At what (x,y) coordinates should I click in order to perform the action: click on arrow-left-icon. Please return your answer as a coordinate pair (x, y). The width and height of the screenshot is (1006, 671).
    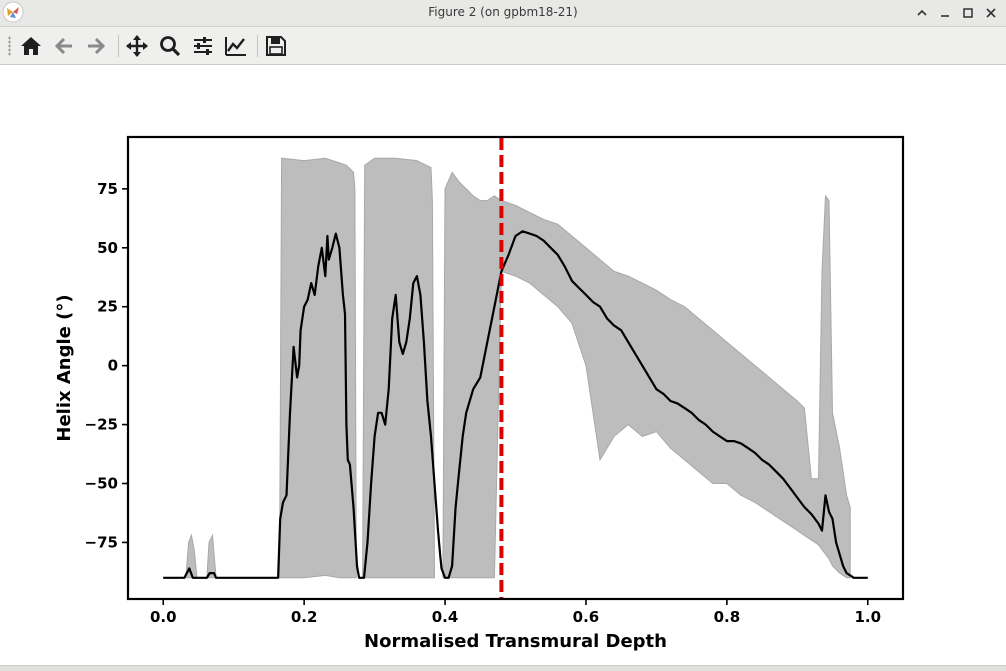
    Looking at the image, I should click on (63, 46).